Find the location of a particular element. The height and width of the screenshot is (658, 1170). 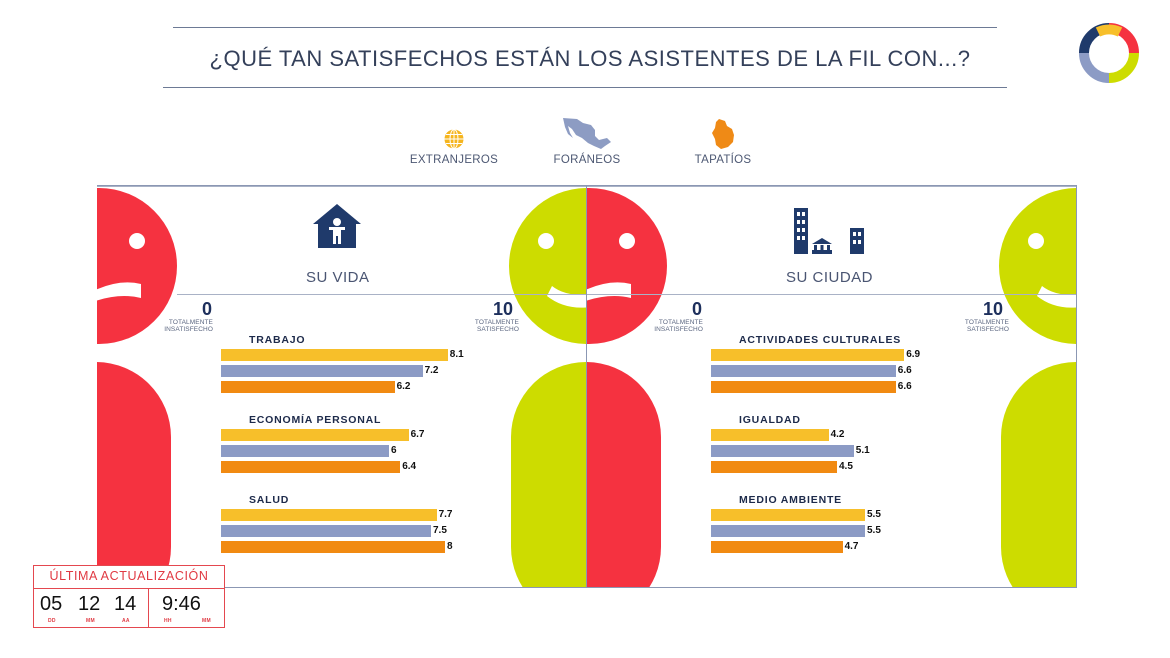

bar-value-label: 8.1 is located at coordinates (456, 354).